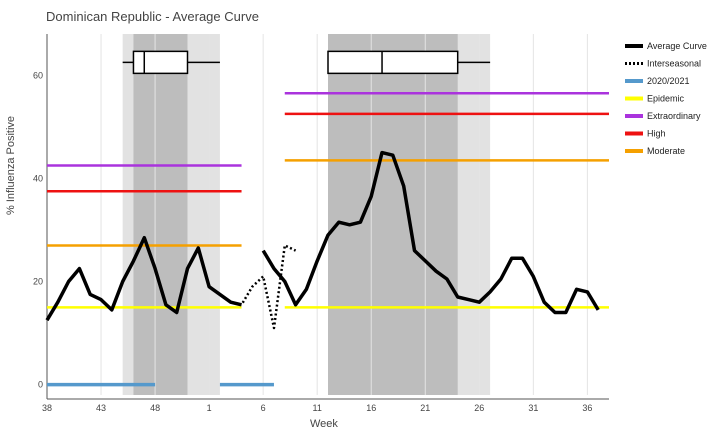  I want to click on x-axis-title: Week, so click(324, 424).